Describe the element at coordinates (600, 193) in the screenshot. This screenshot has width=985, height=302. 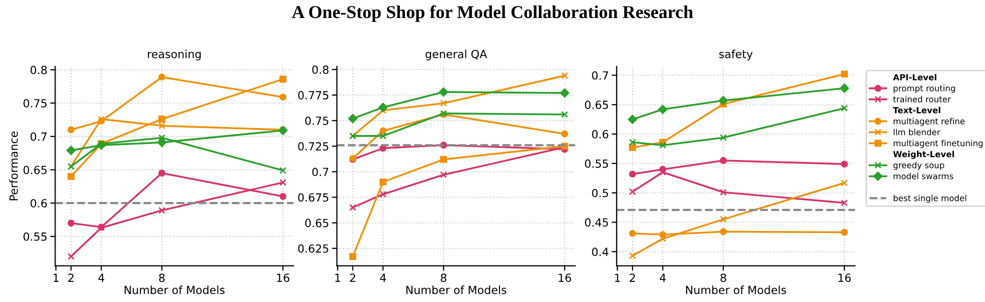
I see `y-tick-label: 0.5` at that location.